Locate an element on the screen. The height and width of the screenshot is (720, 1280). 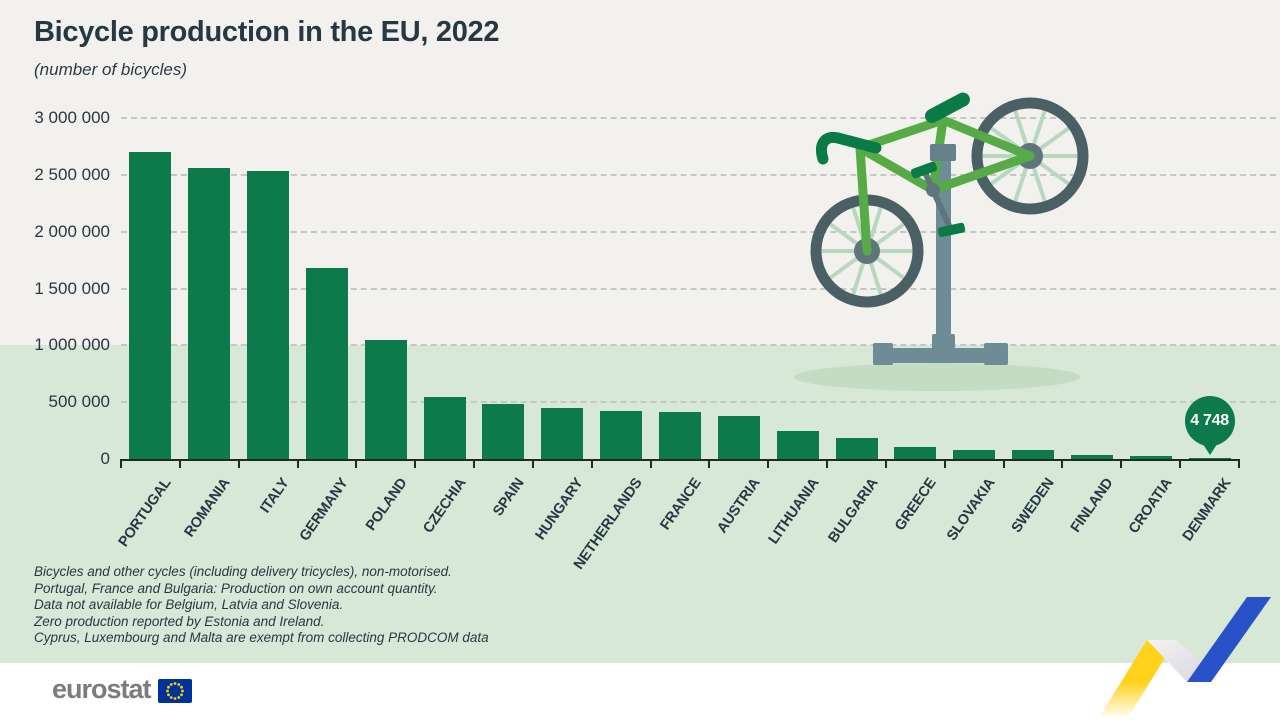
x-axis-line is located at coordinates (680, 460).